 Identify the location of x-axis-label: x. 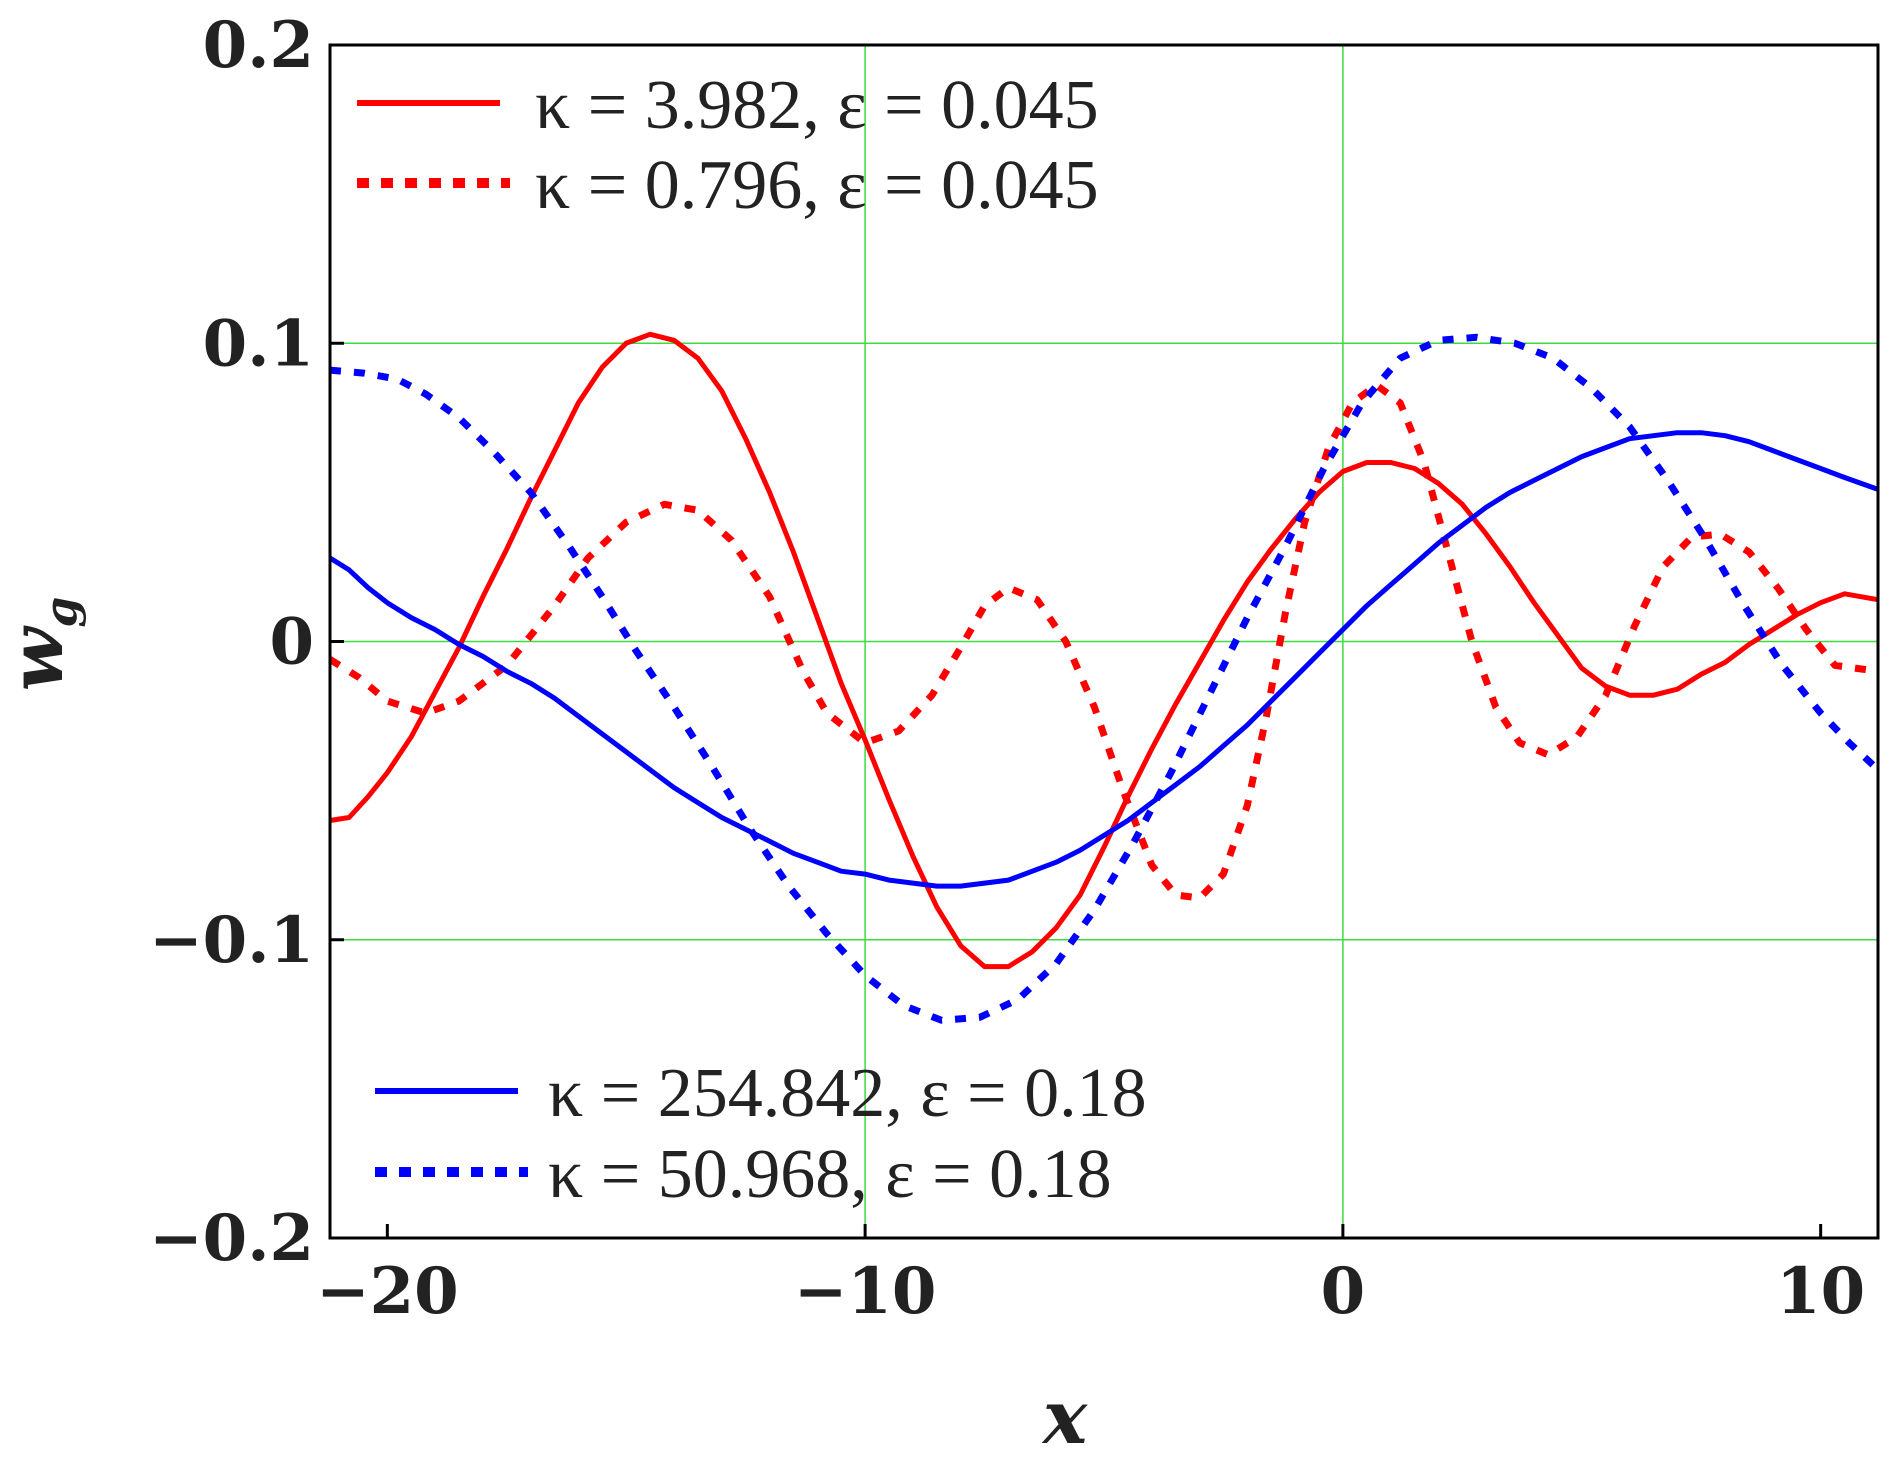
(1064, 1417).